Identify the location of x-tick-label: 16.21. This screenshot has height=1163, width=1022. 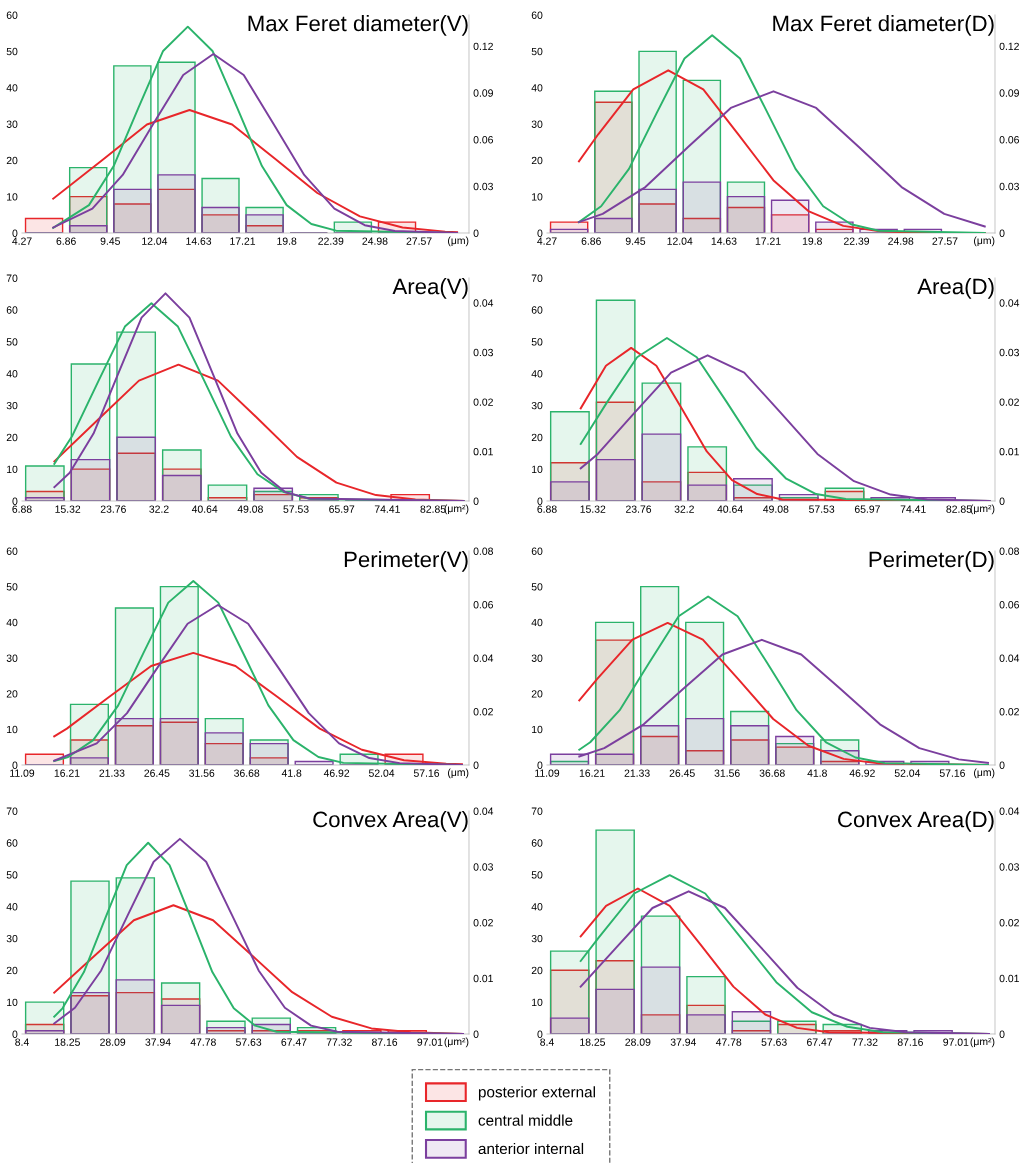
(67, 773).